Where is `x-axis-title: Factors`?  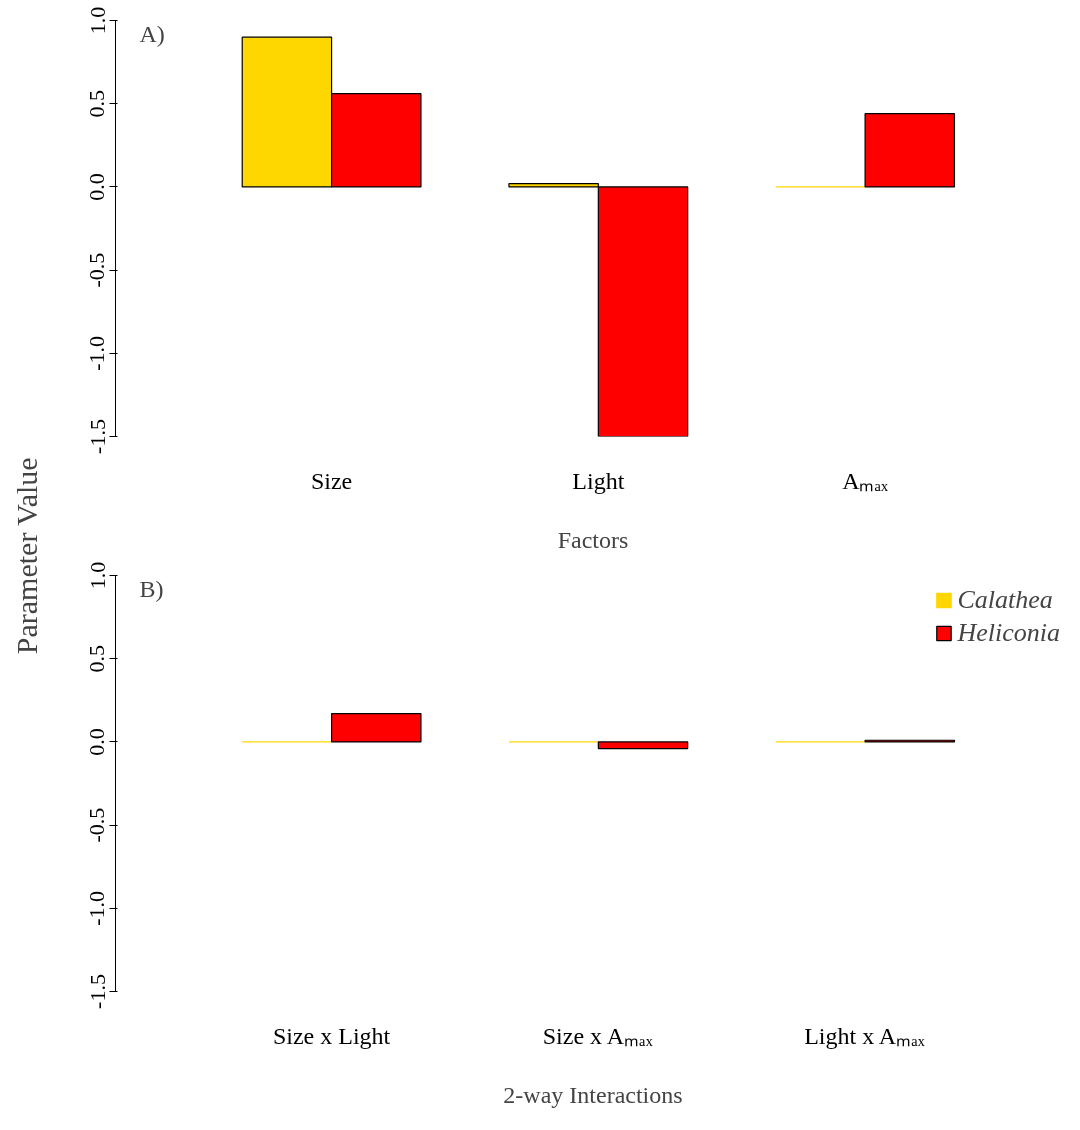 x-axis-title: Factors is located at coordinates (593, 539).